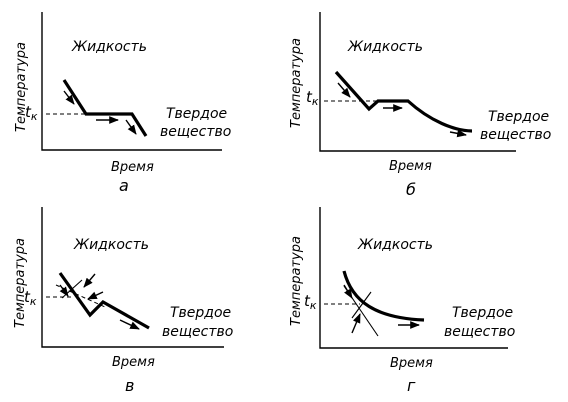  I want to click on panel-v-solid-label-line2: вещество, so click(197, 332).